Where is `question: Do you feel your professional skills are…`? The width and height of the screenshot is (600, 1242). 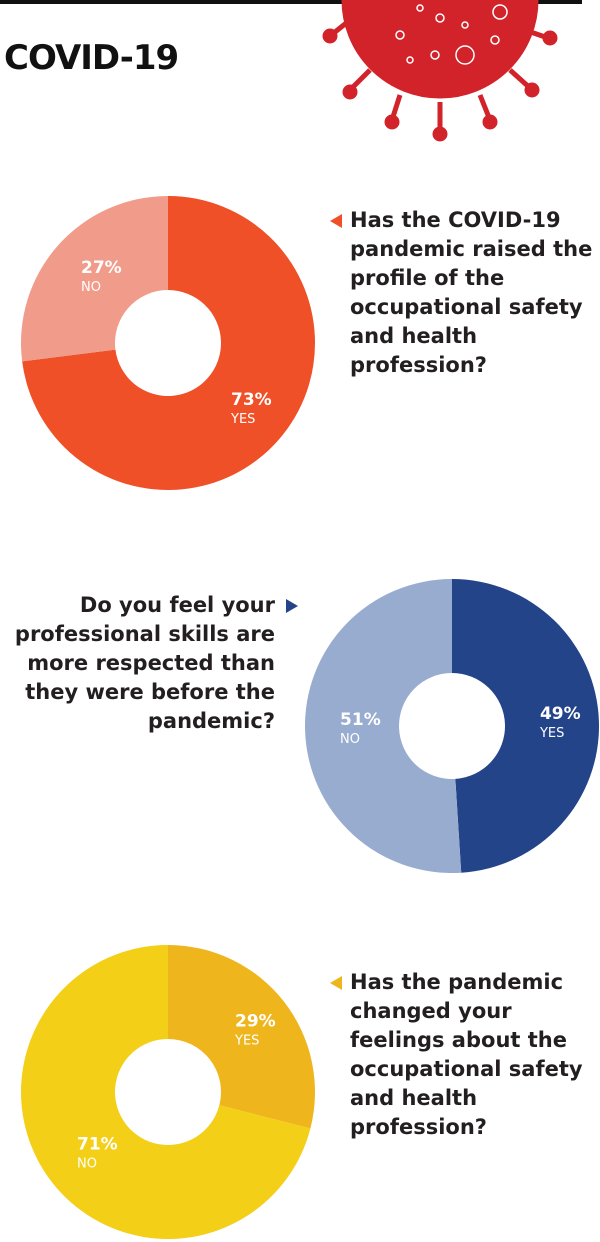
question: Do you feel your professional skills are… is located at coordinates (144, 663).